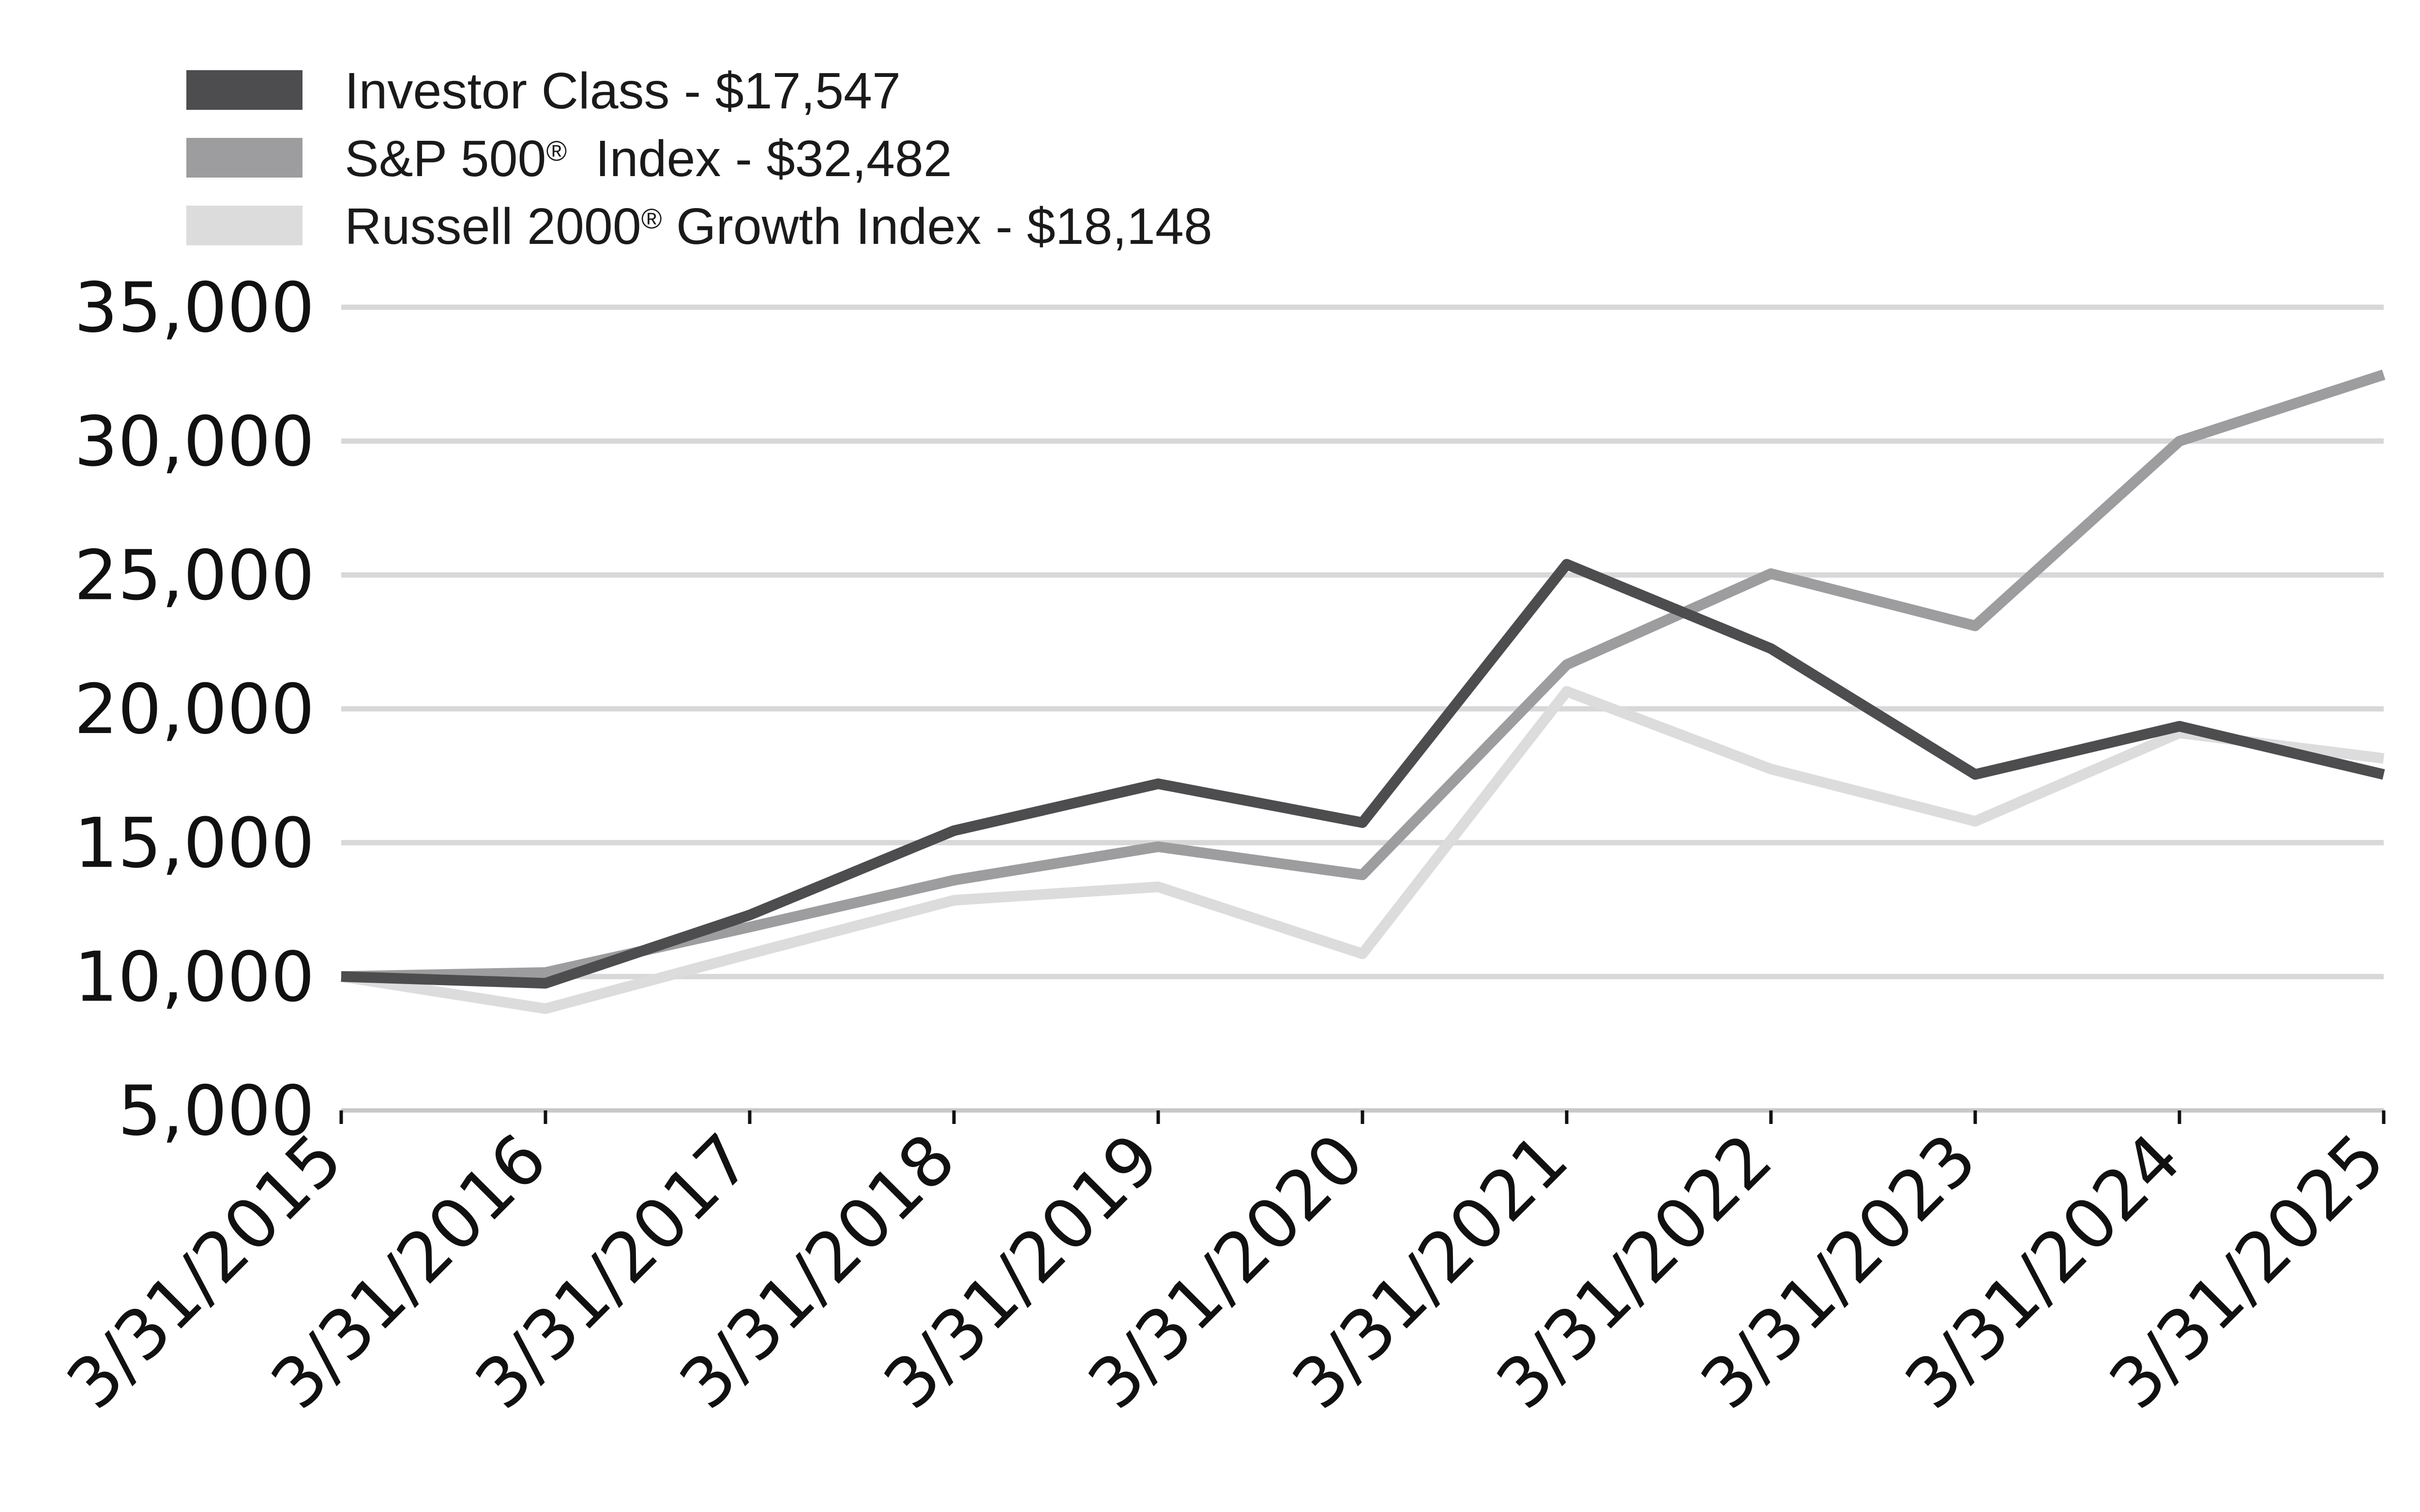 This screenshot has height=1512, width=2420. I want to click on legend-item-sp500: S&P 500® Index - $32,482, so click(569, 158).